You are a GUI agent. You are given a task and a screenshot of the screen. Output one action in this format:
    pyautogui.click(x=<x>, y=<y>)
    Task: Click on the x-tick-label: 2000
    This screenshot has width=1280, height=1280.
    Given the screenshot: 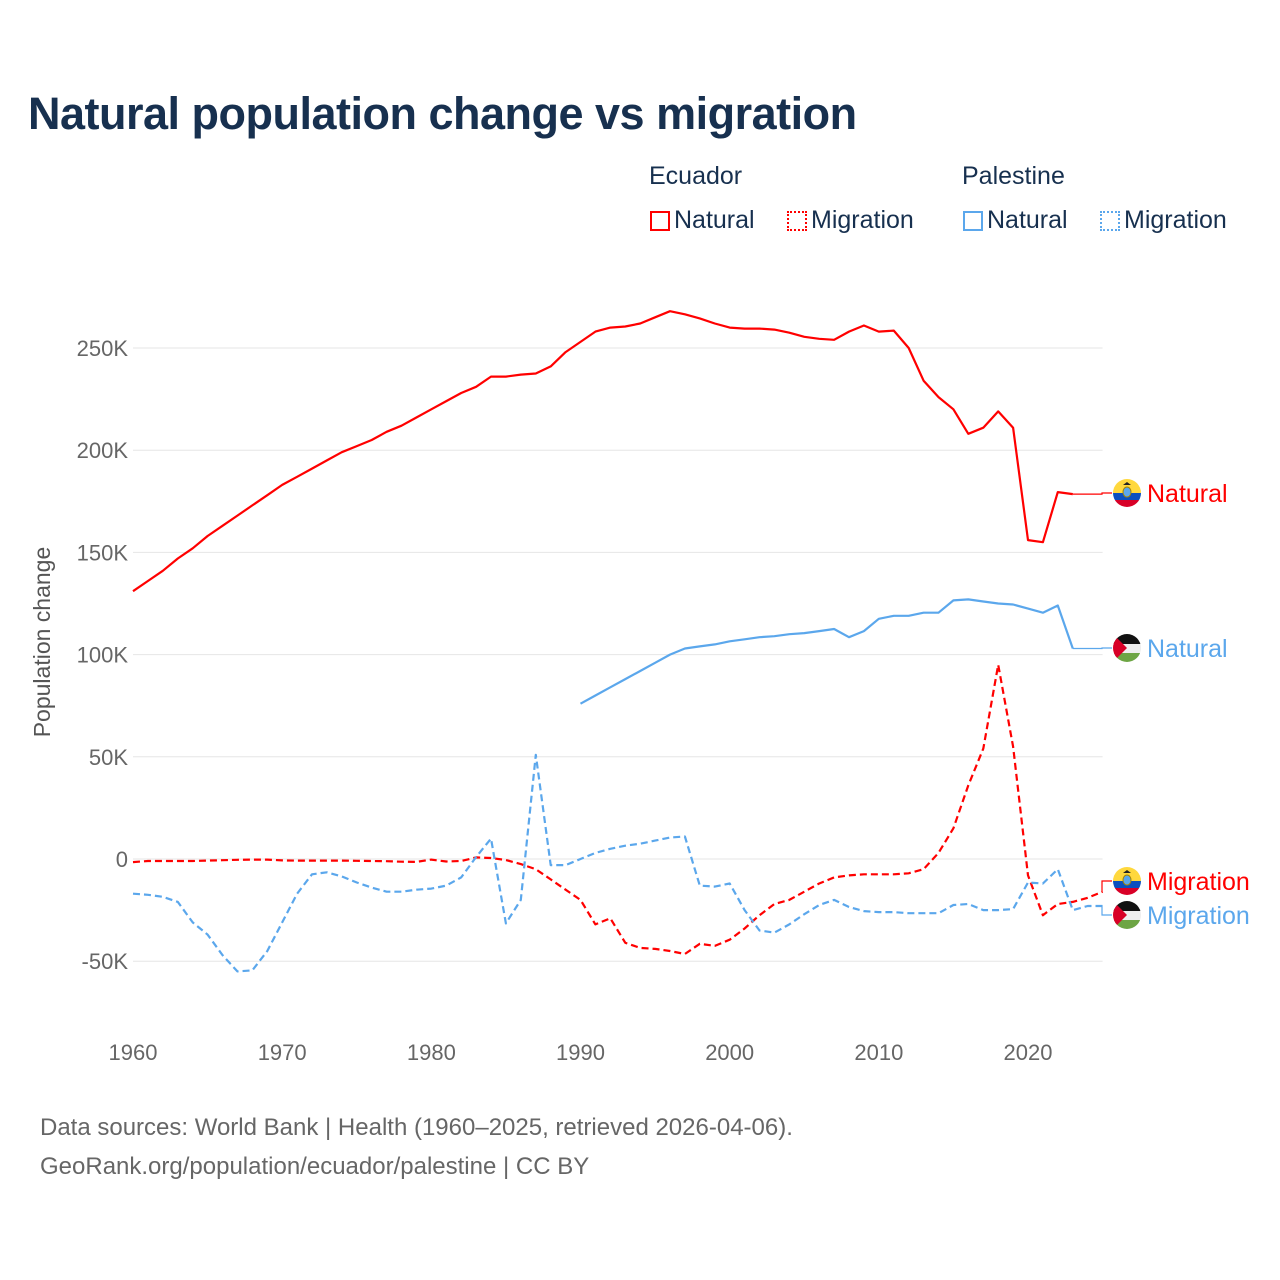 What is the action you would take?
    pyautogui.click(x=729, y=1052)
    